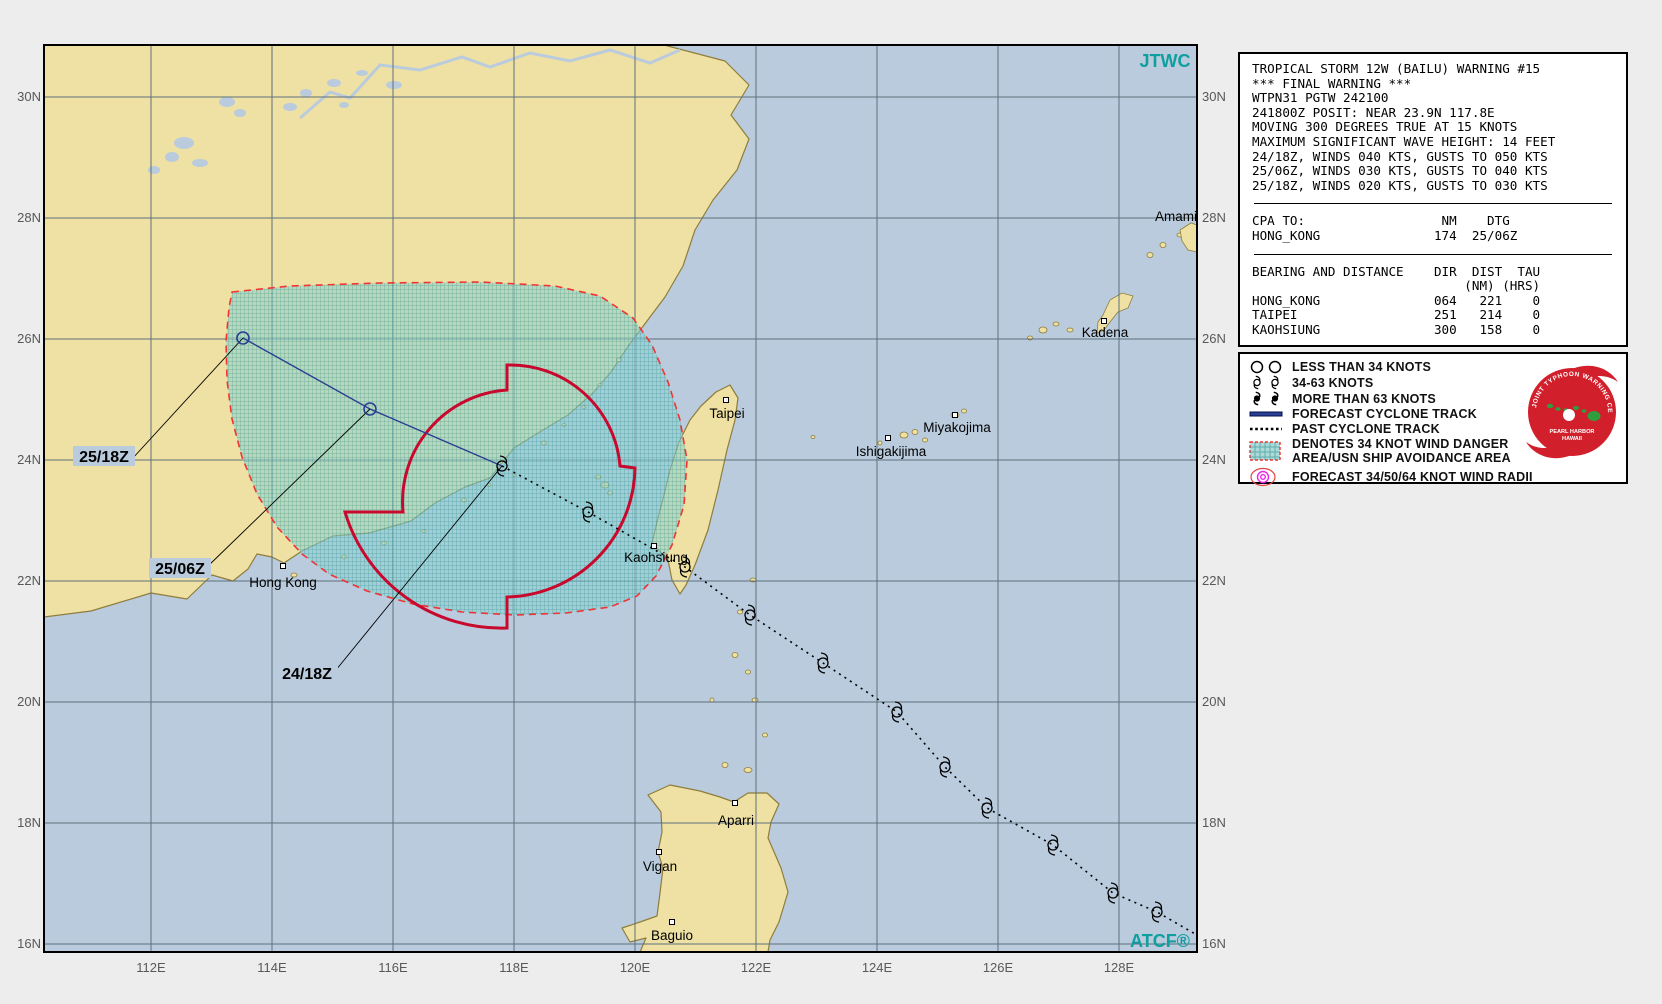  Describe the element at coordinates (29, 96) in the screenshot. I see `lat-label-left: 30N` at that location.